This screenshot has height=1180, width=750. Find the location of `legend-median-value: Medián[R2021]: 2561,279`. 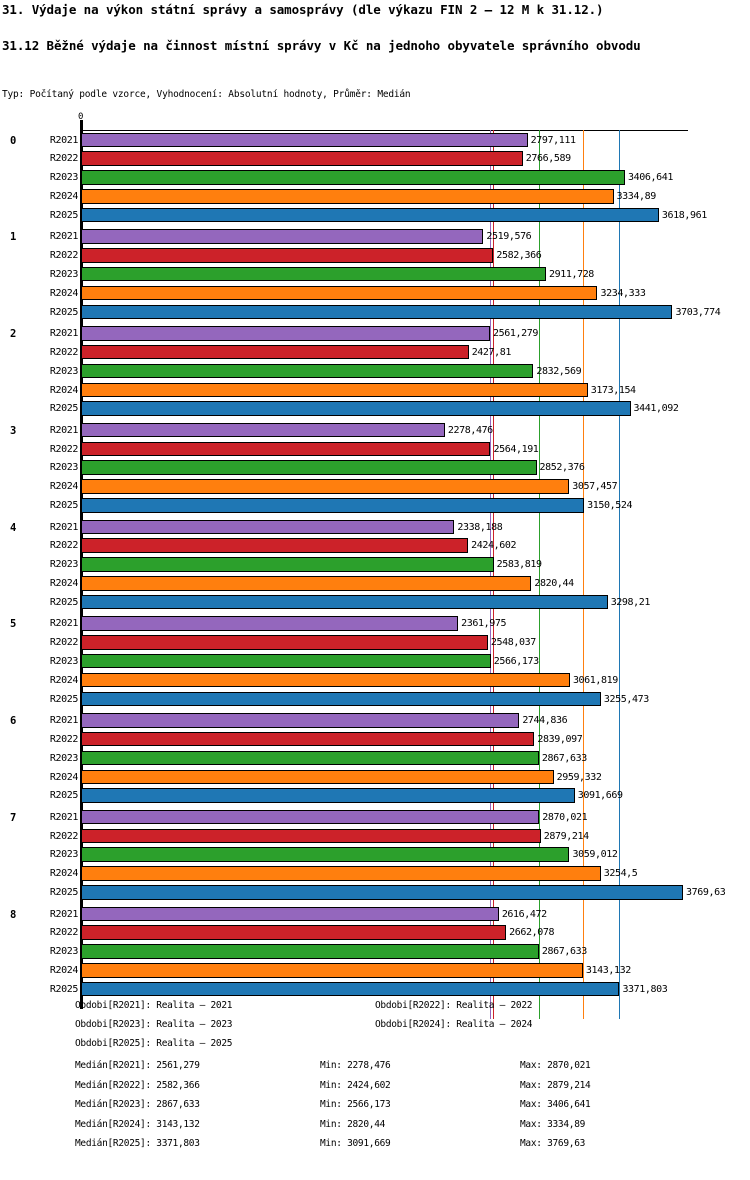

legend-median-value: Medián[R2021]: 2561,279 is located at coordinates (137, 1065).